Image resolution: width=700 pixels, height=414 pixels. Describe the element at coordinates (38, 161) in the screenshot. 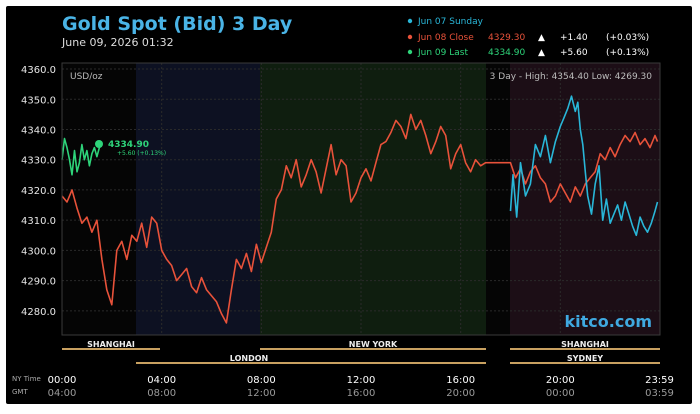

I see `y-tick-label: 4330.0` at that location.